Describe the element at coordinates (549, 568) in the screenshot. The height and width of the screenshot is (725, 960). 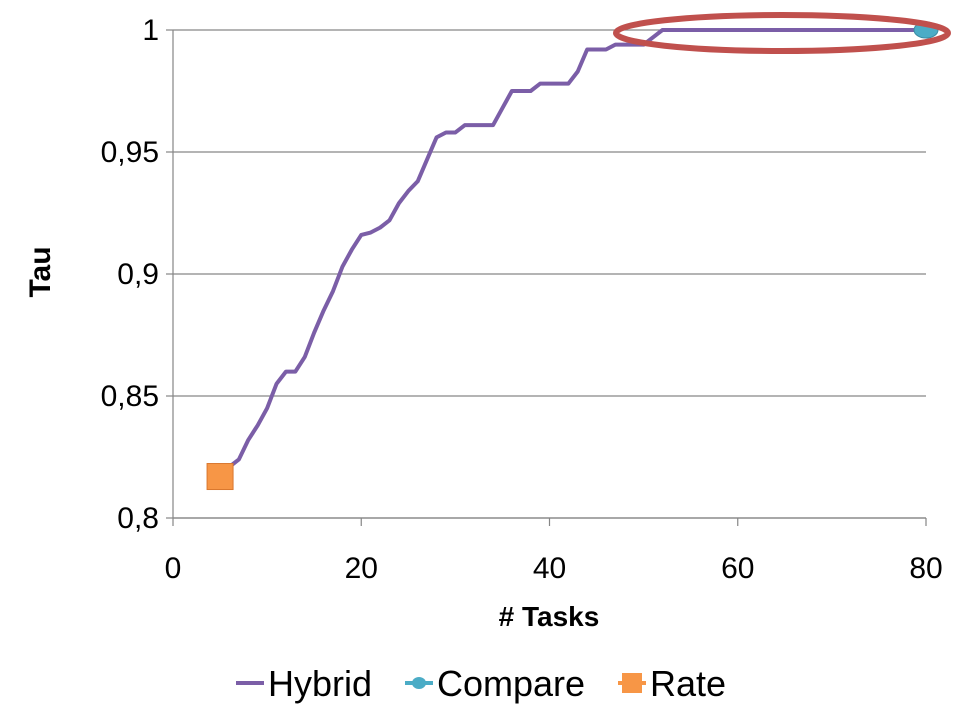
I see `x-tick-label: 40` at that location.